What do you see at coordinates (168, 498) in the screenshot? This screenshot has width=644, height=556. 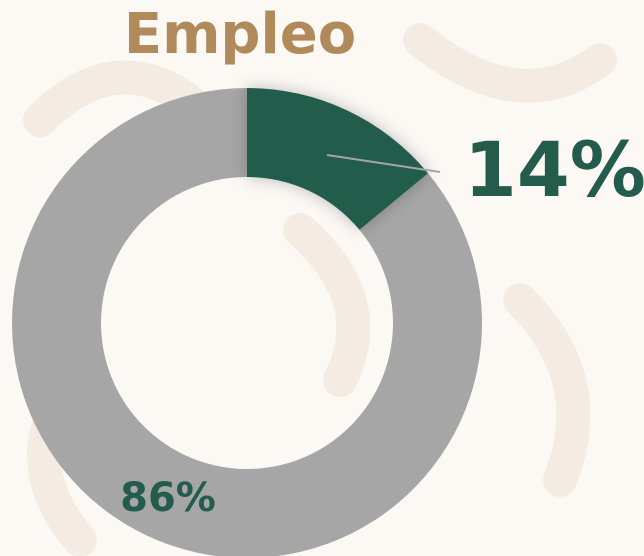 I see `data-label: 86%` at bounding box center [168, 498].